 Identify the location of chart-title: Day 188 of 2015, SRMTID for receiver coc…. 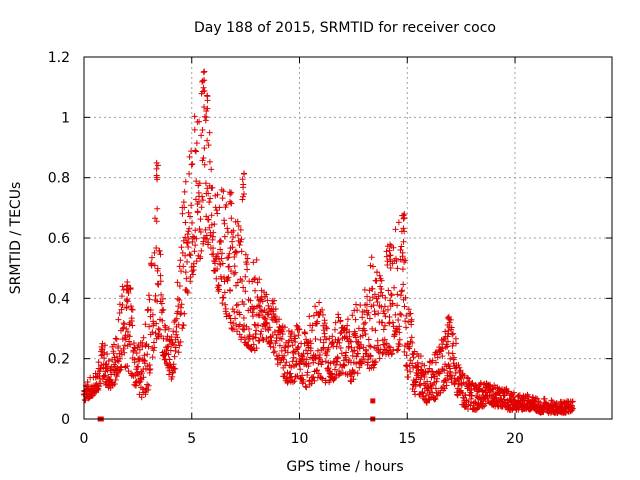
(345, 28).